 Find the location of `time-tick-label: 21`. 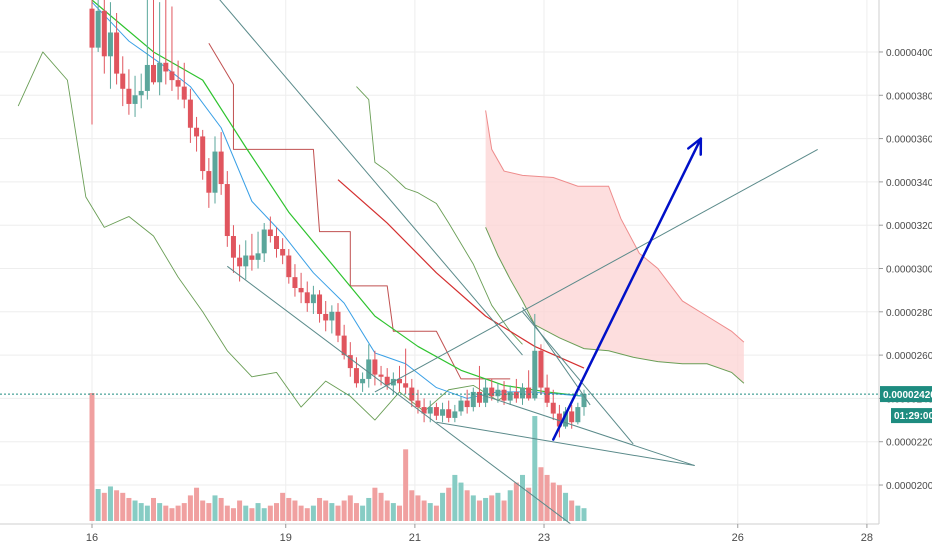

time-tick-label: 21 is located at coordinates (415, 538).